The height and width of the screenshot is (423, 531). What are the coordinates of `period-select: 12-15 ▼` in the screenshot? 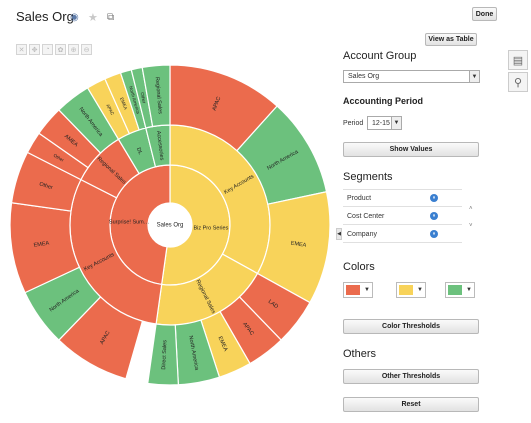 It's located at (384, 123).